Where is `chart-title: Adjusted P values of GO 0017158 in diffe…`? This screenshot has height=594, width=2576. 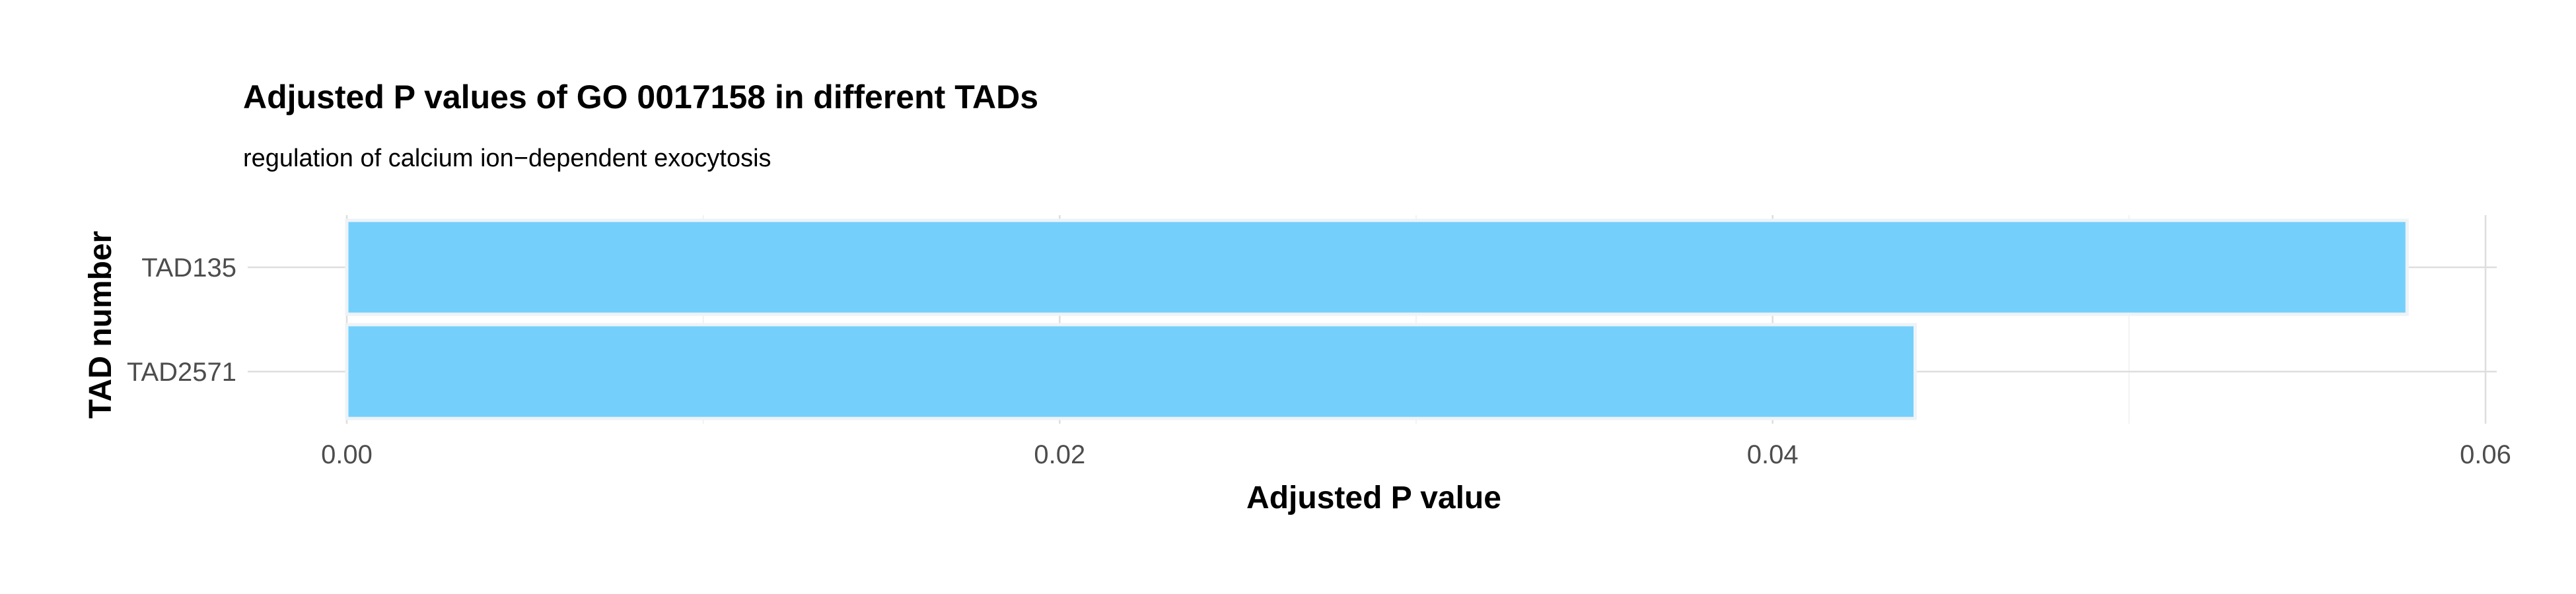
chart-title: Adjusted P values of GO 0017158 in diffe… is located at coordinates (640, 97).